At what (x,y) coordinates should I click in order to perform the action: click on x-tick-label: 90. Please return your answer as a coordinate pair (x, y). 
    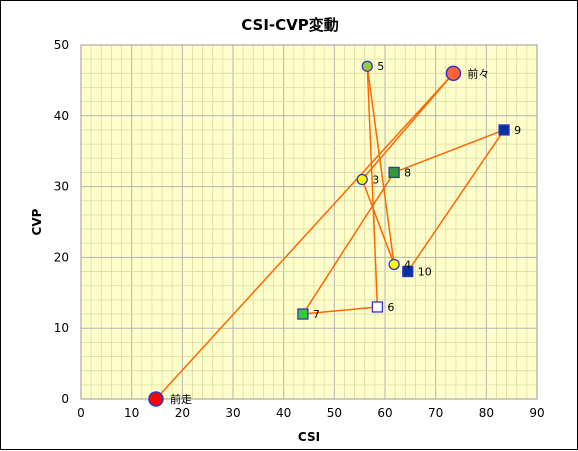
    Looking at the image, I should click on (536, 413).